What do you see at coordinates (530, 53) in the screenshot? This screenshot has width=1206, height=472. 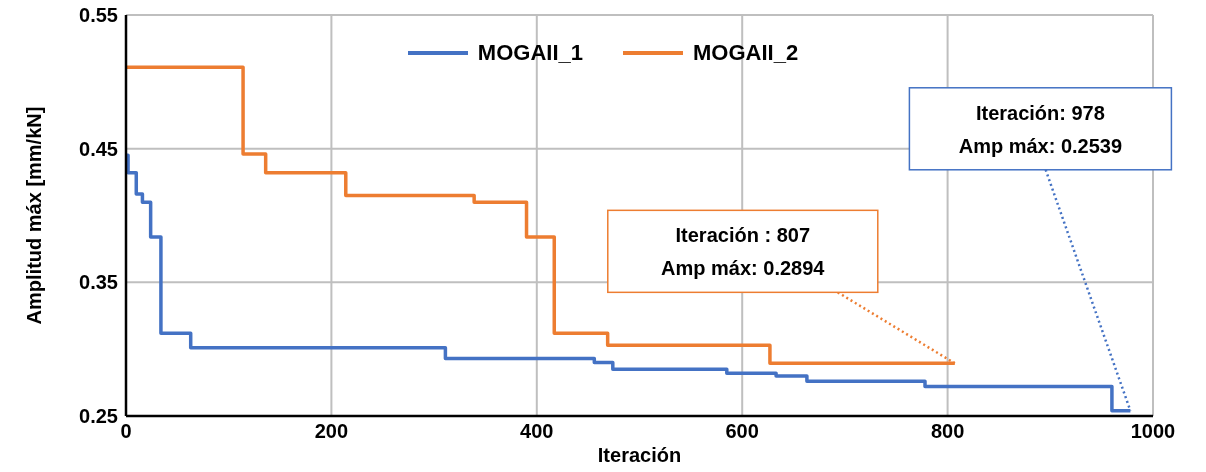 I see `legend-label: MOGAII_1` at bounding box center [530, 53].